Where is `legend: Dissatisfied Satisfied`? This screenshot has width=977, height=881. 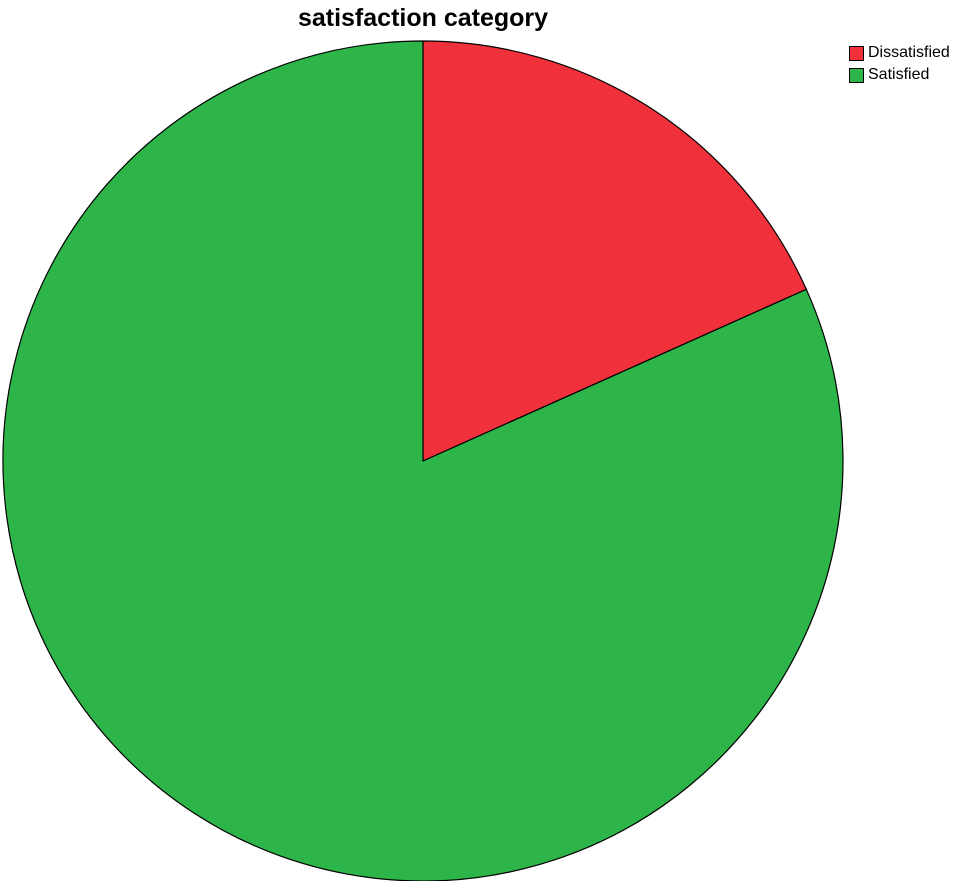
legend: Dissatisfied Satisfied is located at coordinates (899, 64).